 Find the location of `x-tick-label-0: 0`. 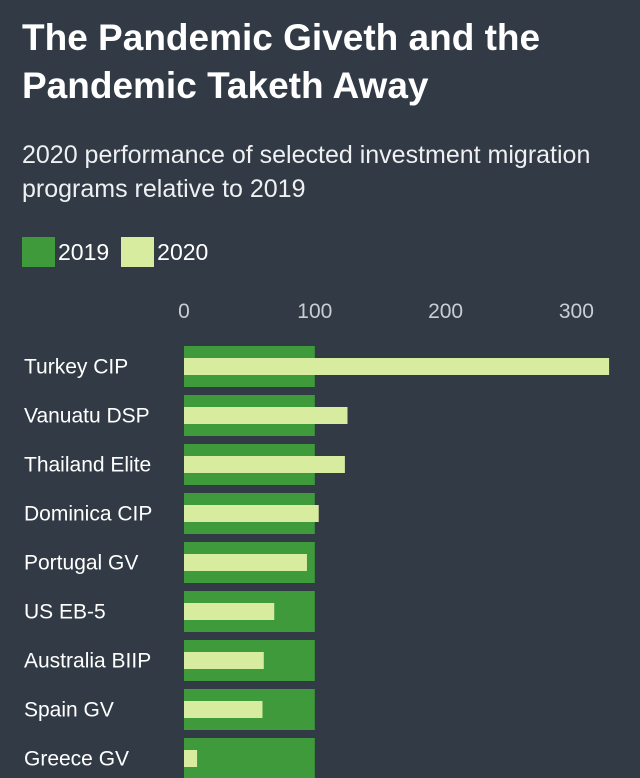

x-tick-label-0: 0 is located at coordinates (184, 311).